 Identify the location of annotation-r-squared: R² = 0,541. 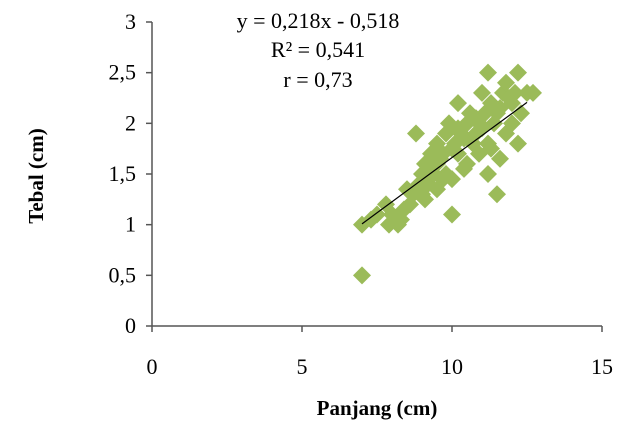
(318, 49).